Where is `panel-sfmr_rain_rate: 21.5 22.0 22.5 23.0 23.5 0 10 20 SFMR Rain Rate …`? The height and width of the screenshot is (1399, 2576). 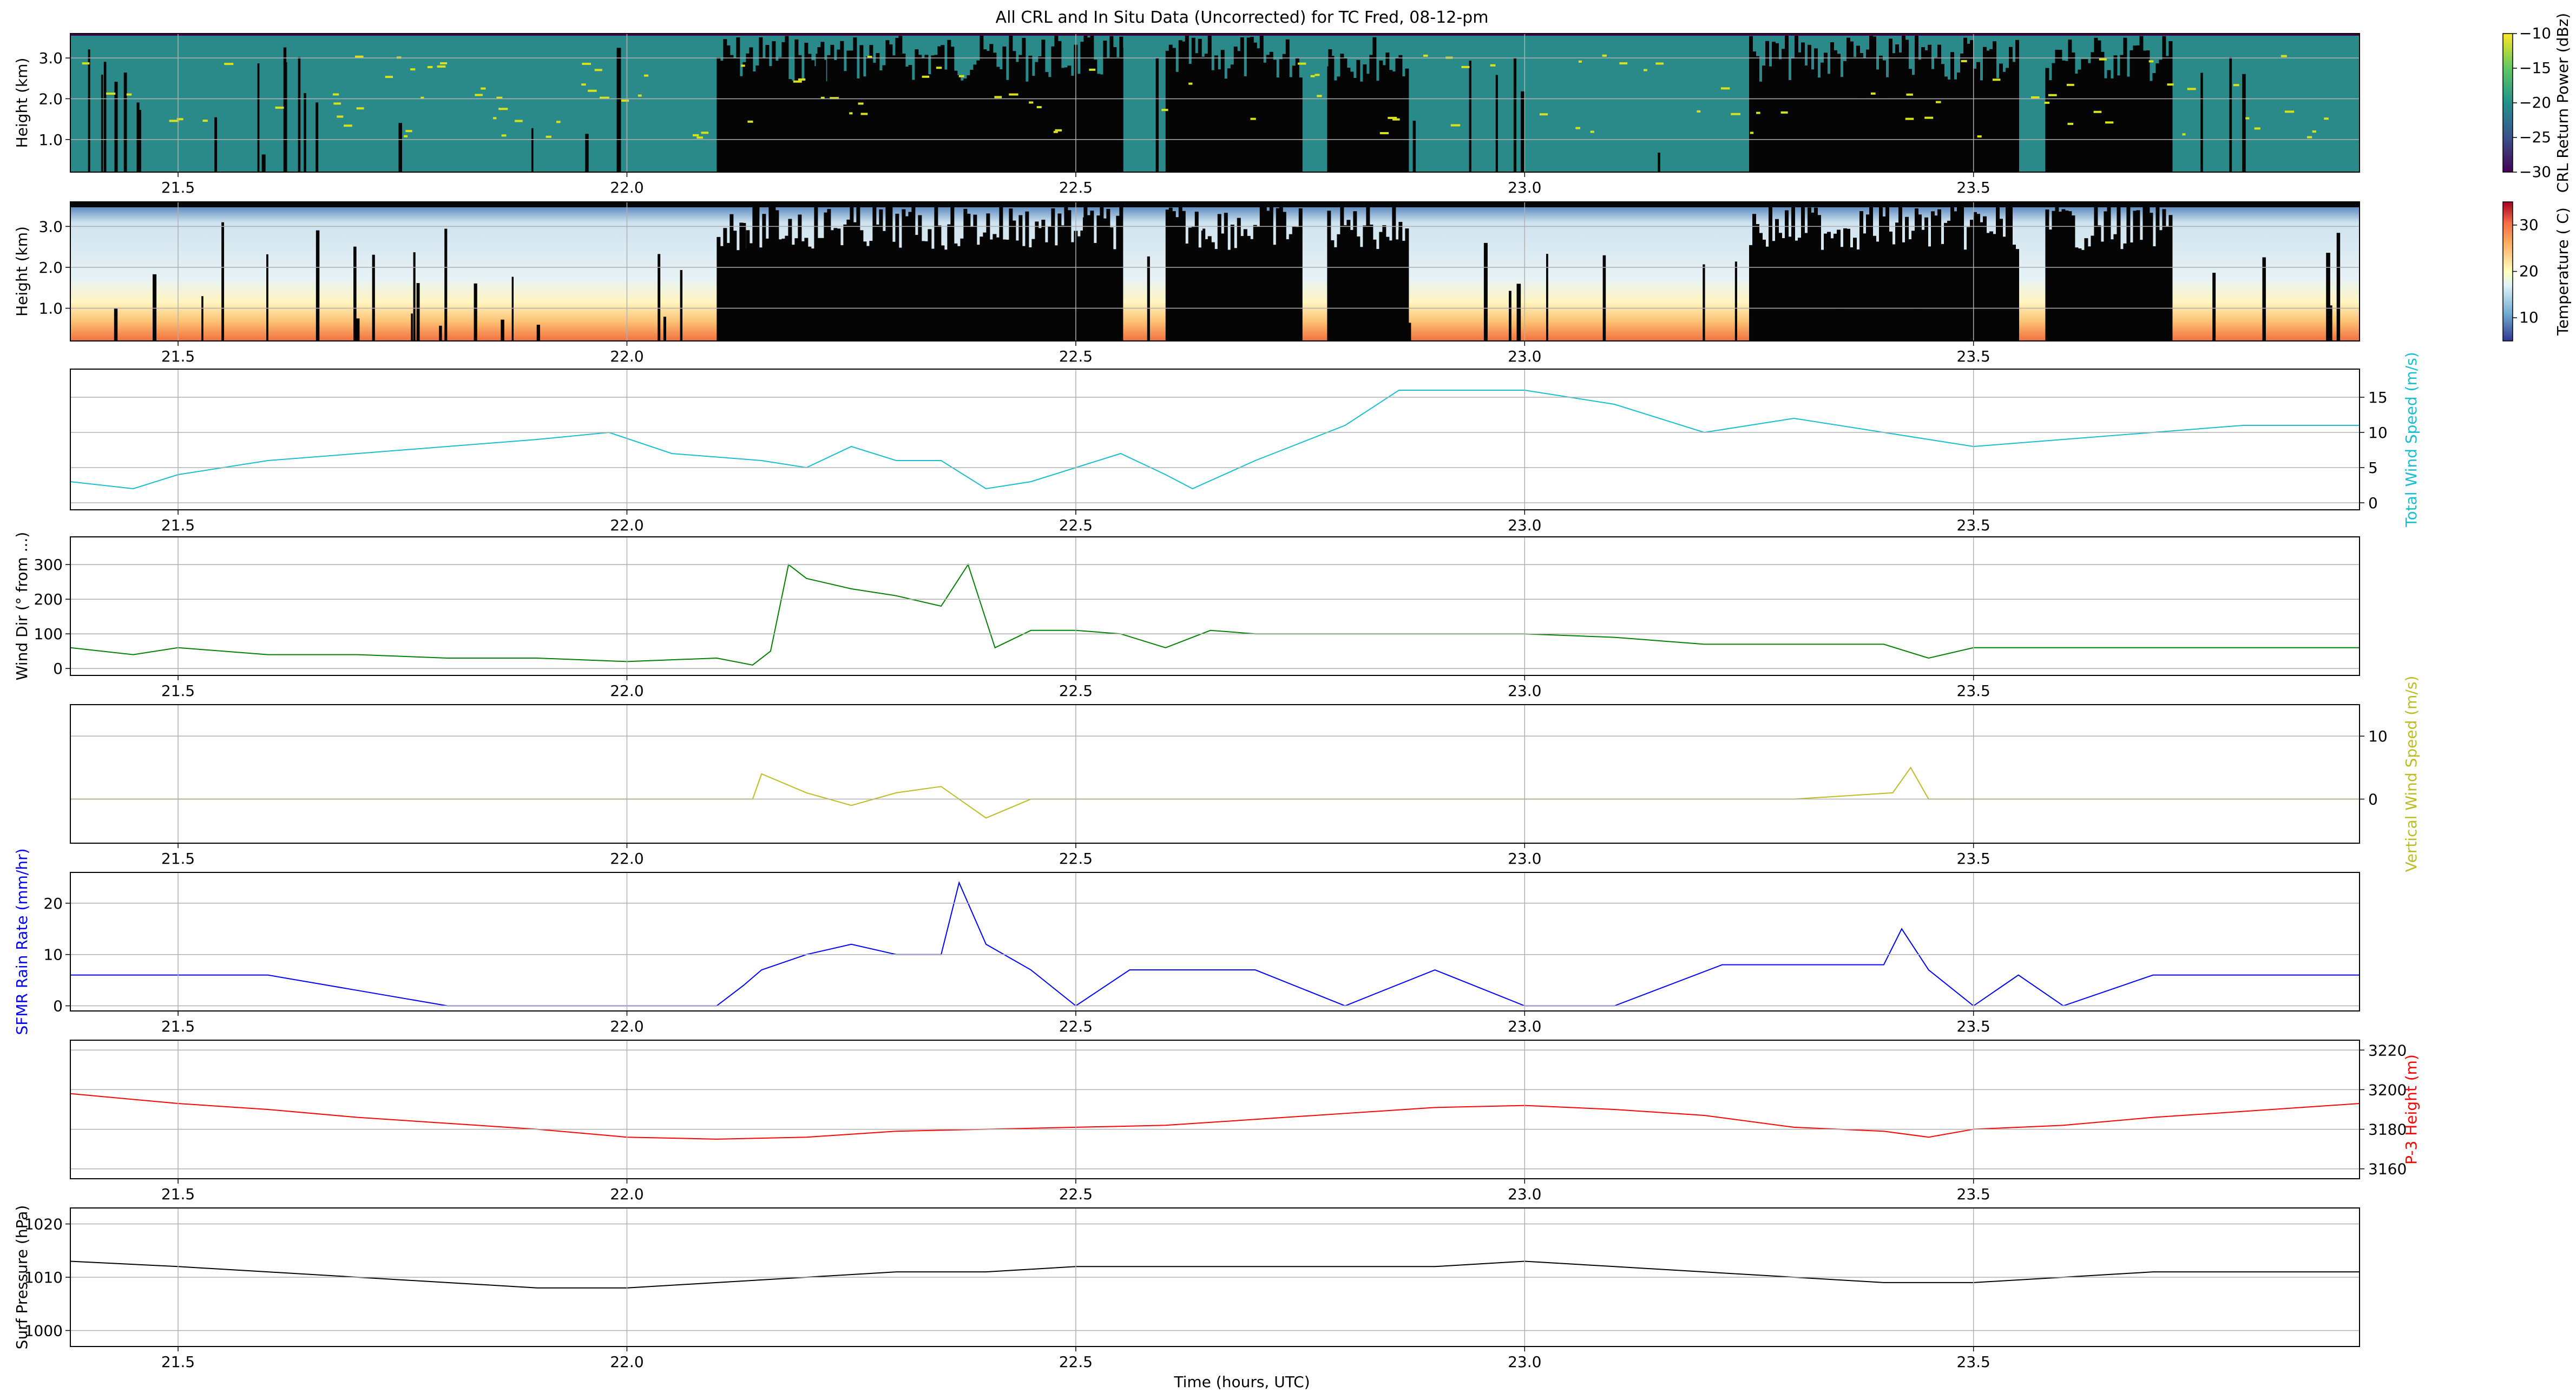
panel-sfmr_rain_rate: 21.5 22.0 22.5 23.0 23.5 0 10 20 SFMR Rain Rate … is located at coordinates (1186, 941).